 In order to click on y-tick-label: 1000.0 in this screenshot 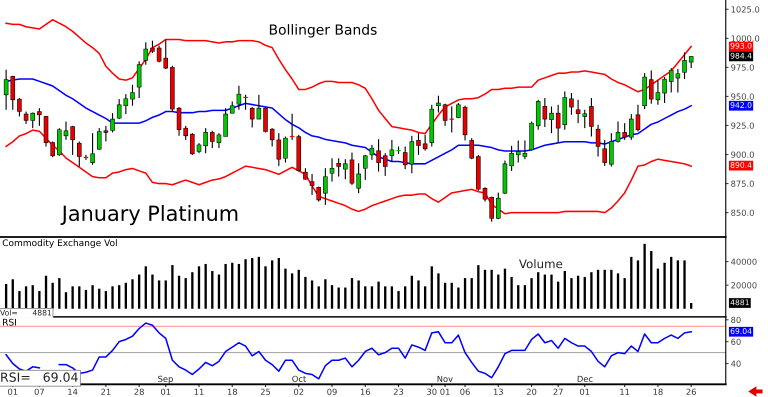, I will do `click(746, 38)`.